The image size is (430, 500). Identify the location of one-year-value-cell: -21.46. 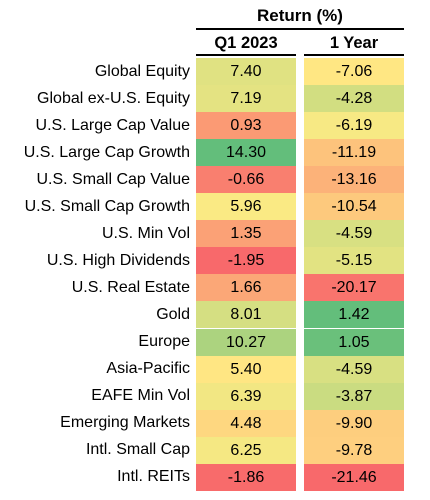
(354, 477).